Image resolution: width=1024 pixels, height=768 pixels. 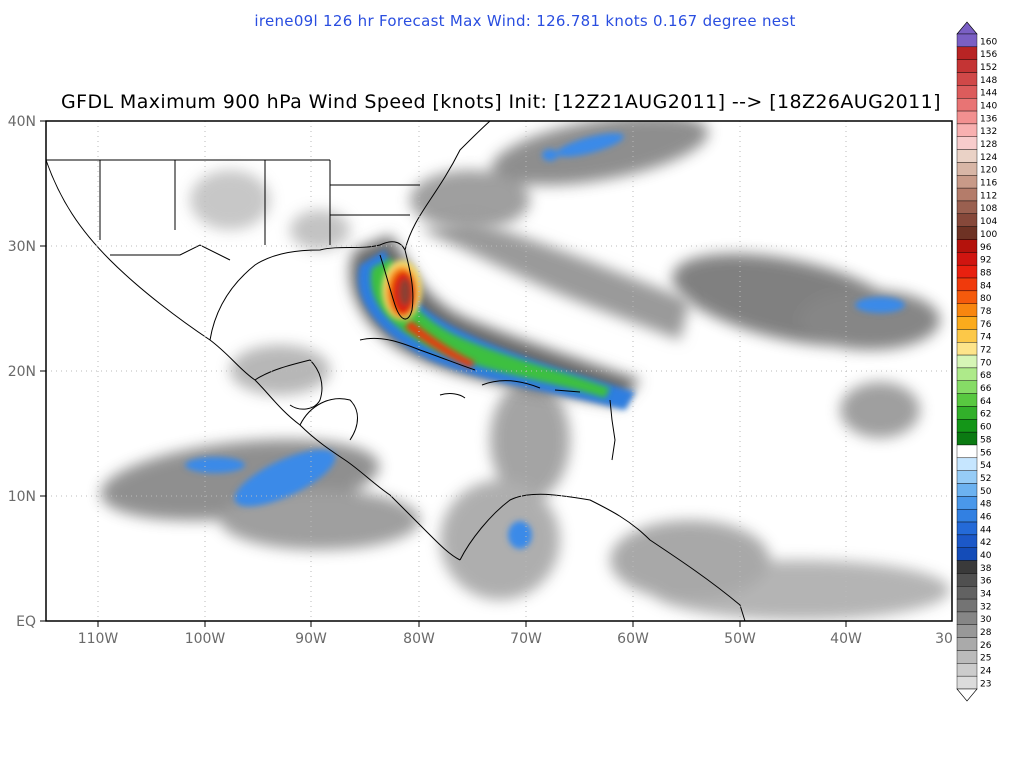 I want to click on legend-label: 50, so click(x=986, y=492).